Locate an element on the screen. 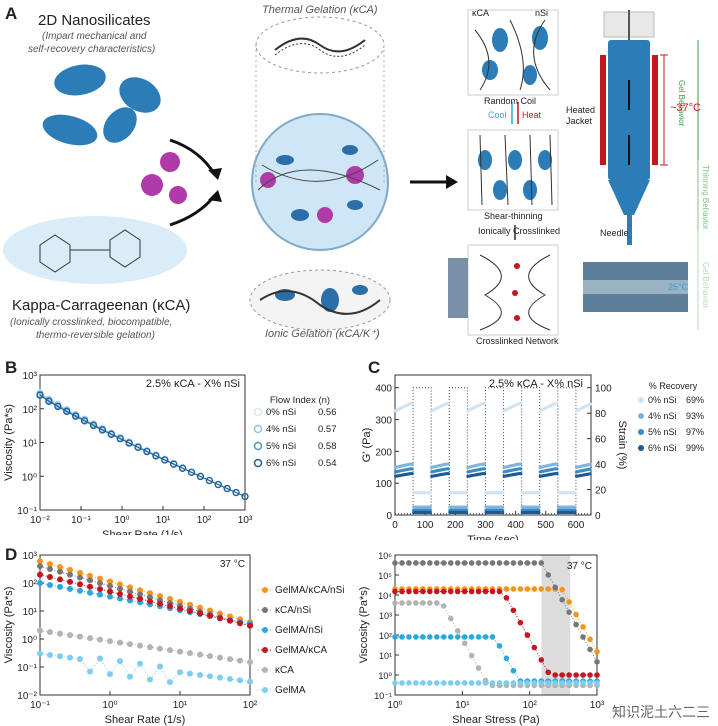  strain-line is located at coordinates (493, 451).